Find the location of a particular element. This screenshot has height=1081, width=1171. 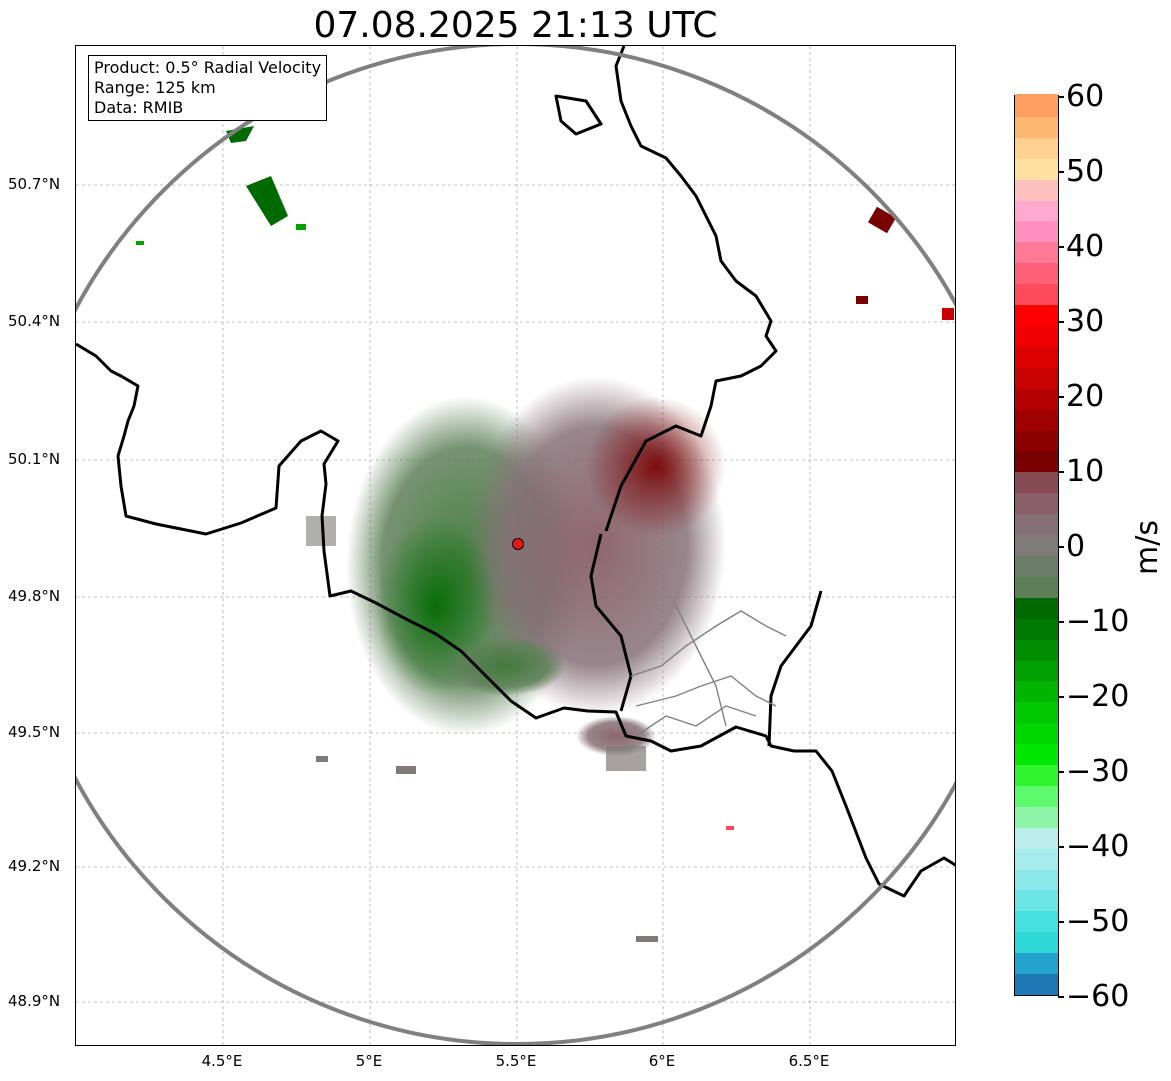

velocity-colorbar is located at coordinates (1036, 545).